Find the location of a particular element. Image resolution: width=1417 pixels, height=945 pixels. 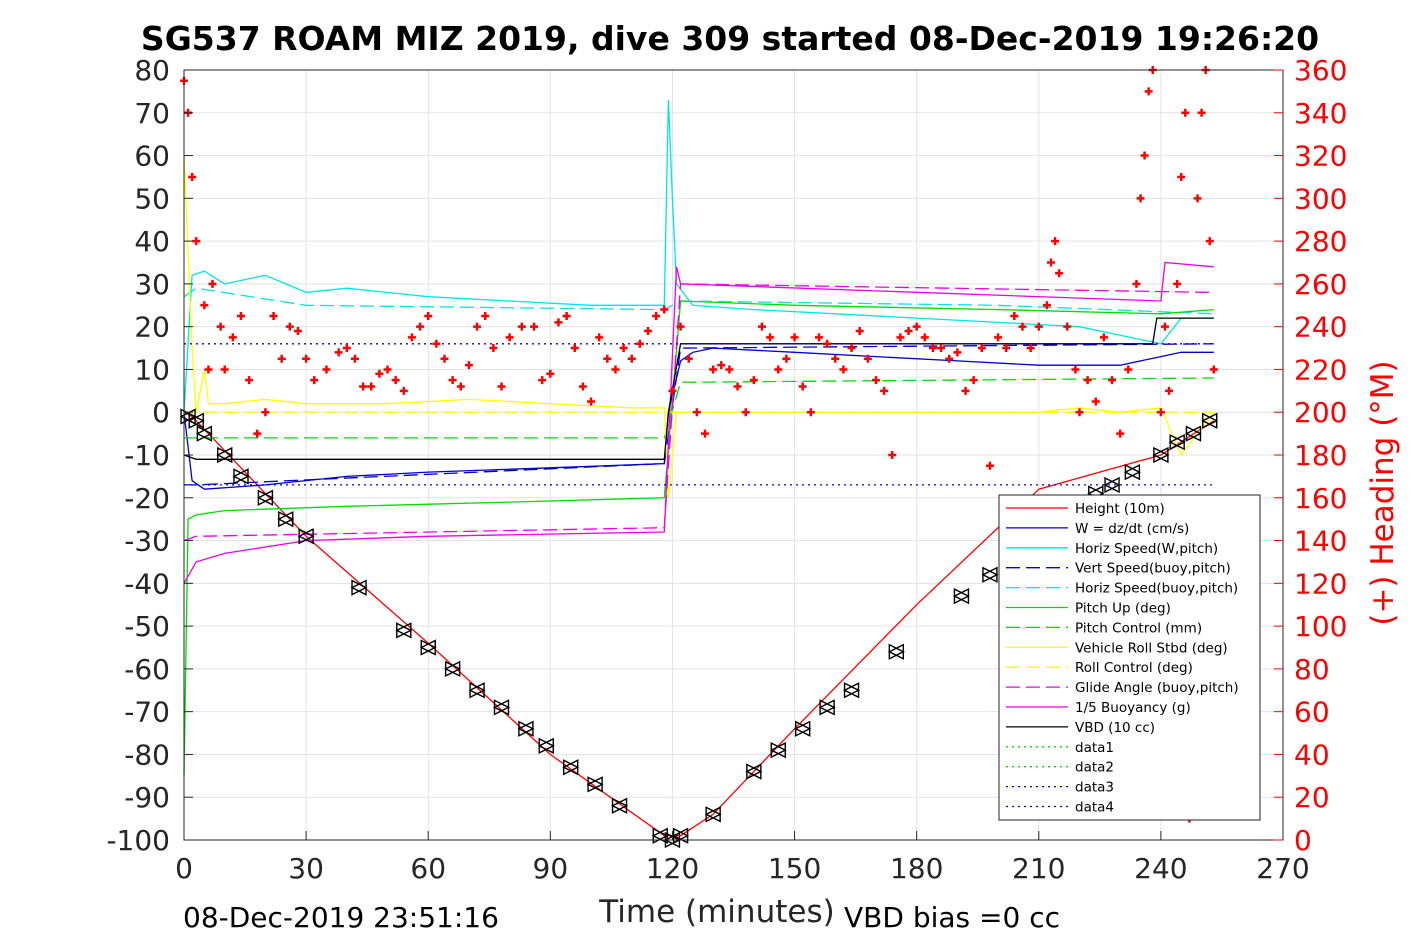

left-tick-label-10: -20 is located at coordinates (147, 498).